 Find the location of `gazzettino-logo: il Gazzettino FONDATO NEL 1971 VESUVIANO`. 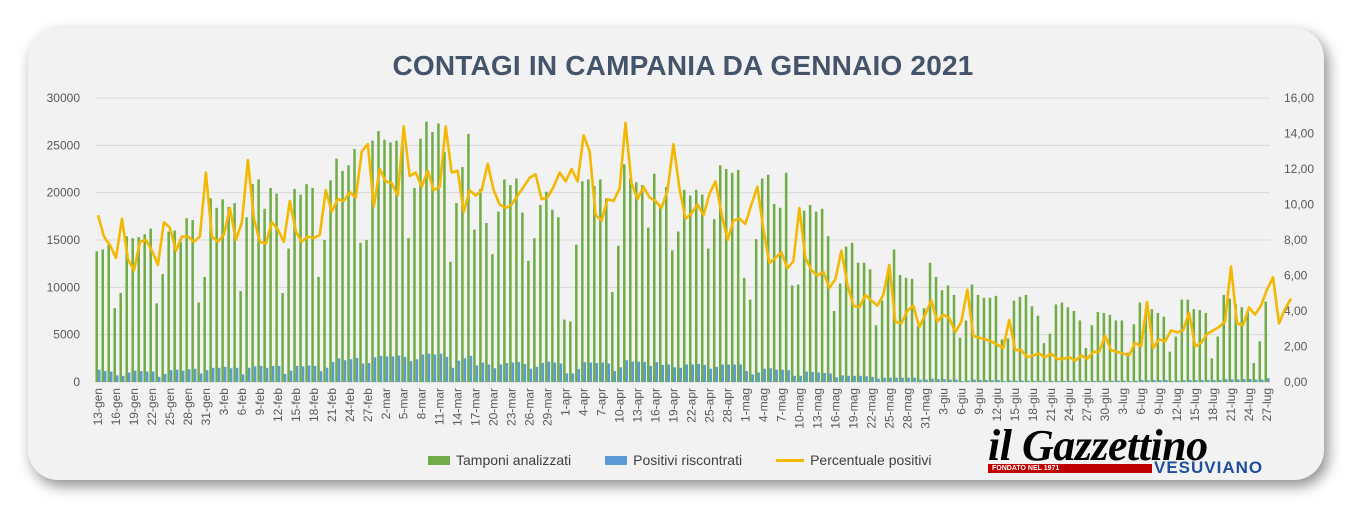

gazzettino-logo: il Gazzettino FONDATO NEL 1971 VESUVIANO is located at coordinates (1133, 449).